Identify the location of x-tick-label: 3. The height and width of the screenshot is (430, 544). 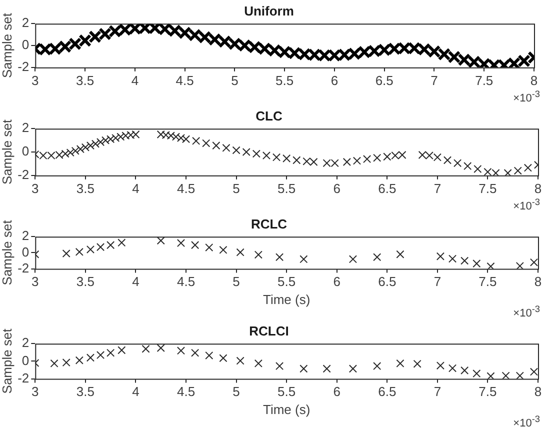
(35, 80).